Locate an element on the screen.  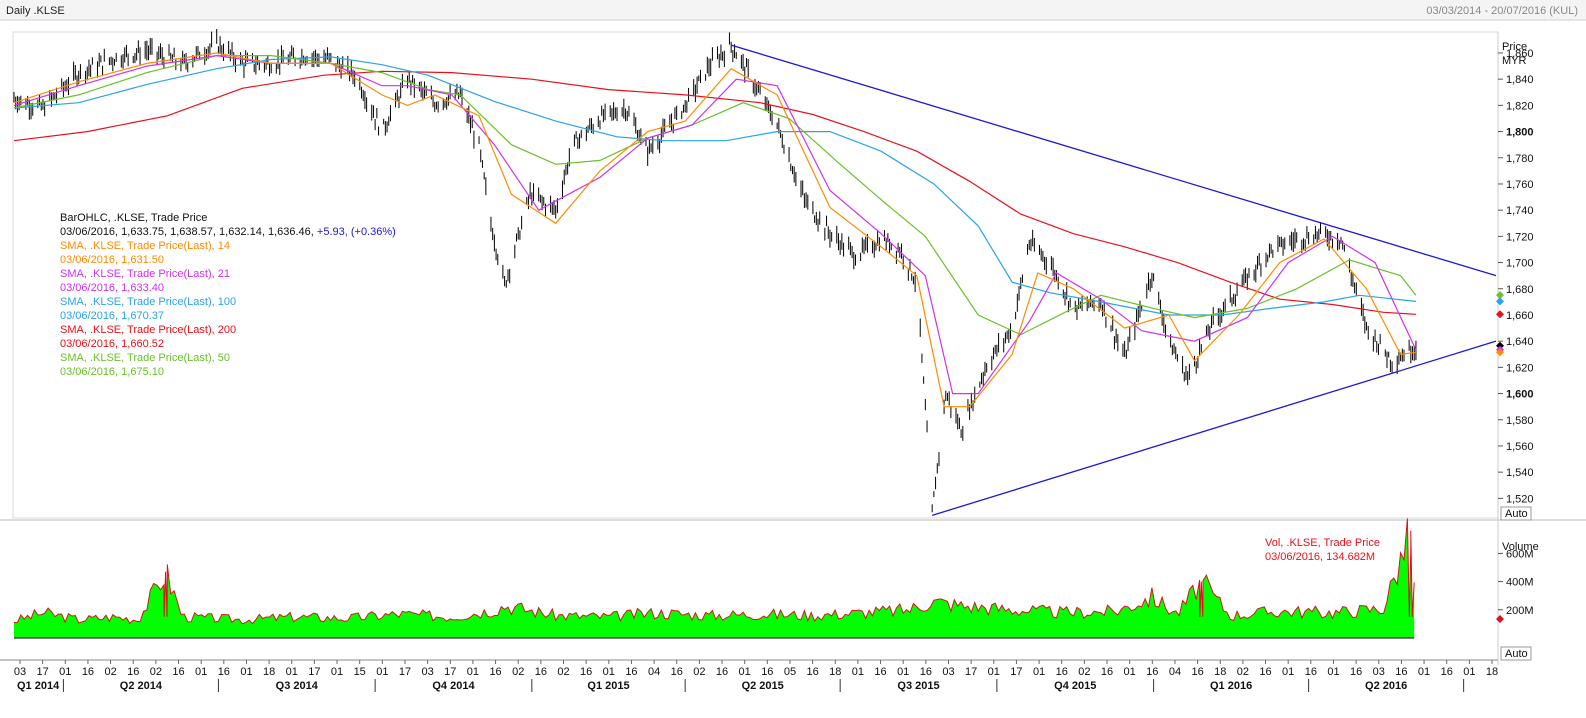
price-tick-label: 1,660 is located at coordinates (1520, 316).